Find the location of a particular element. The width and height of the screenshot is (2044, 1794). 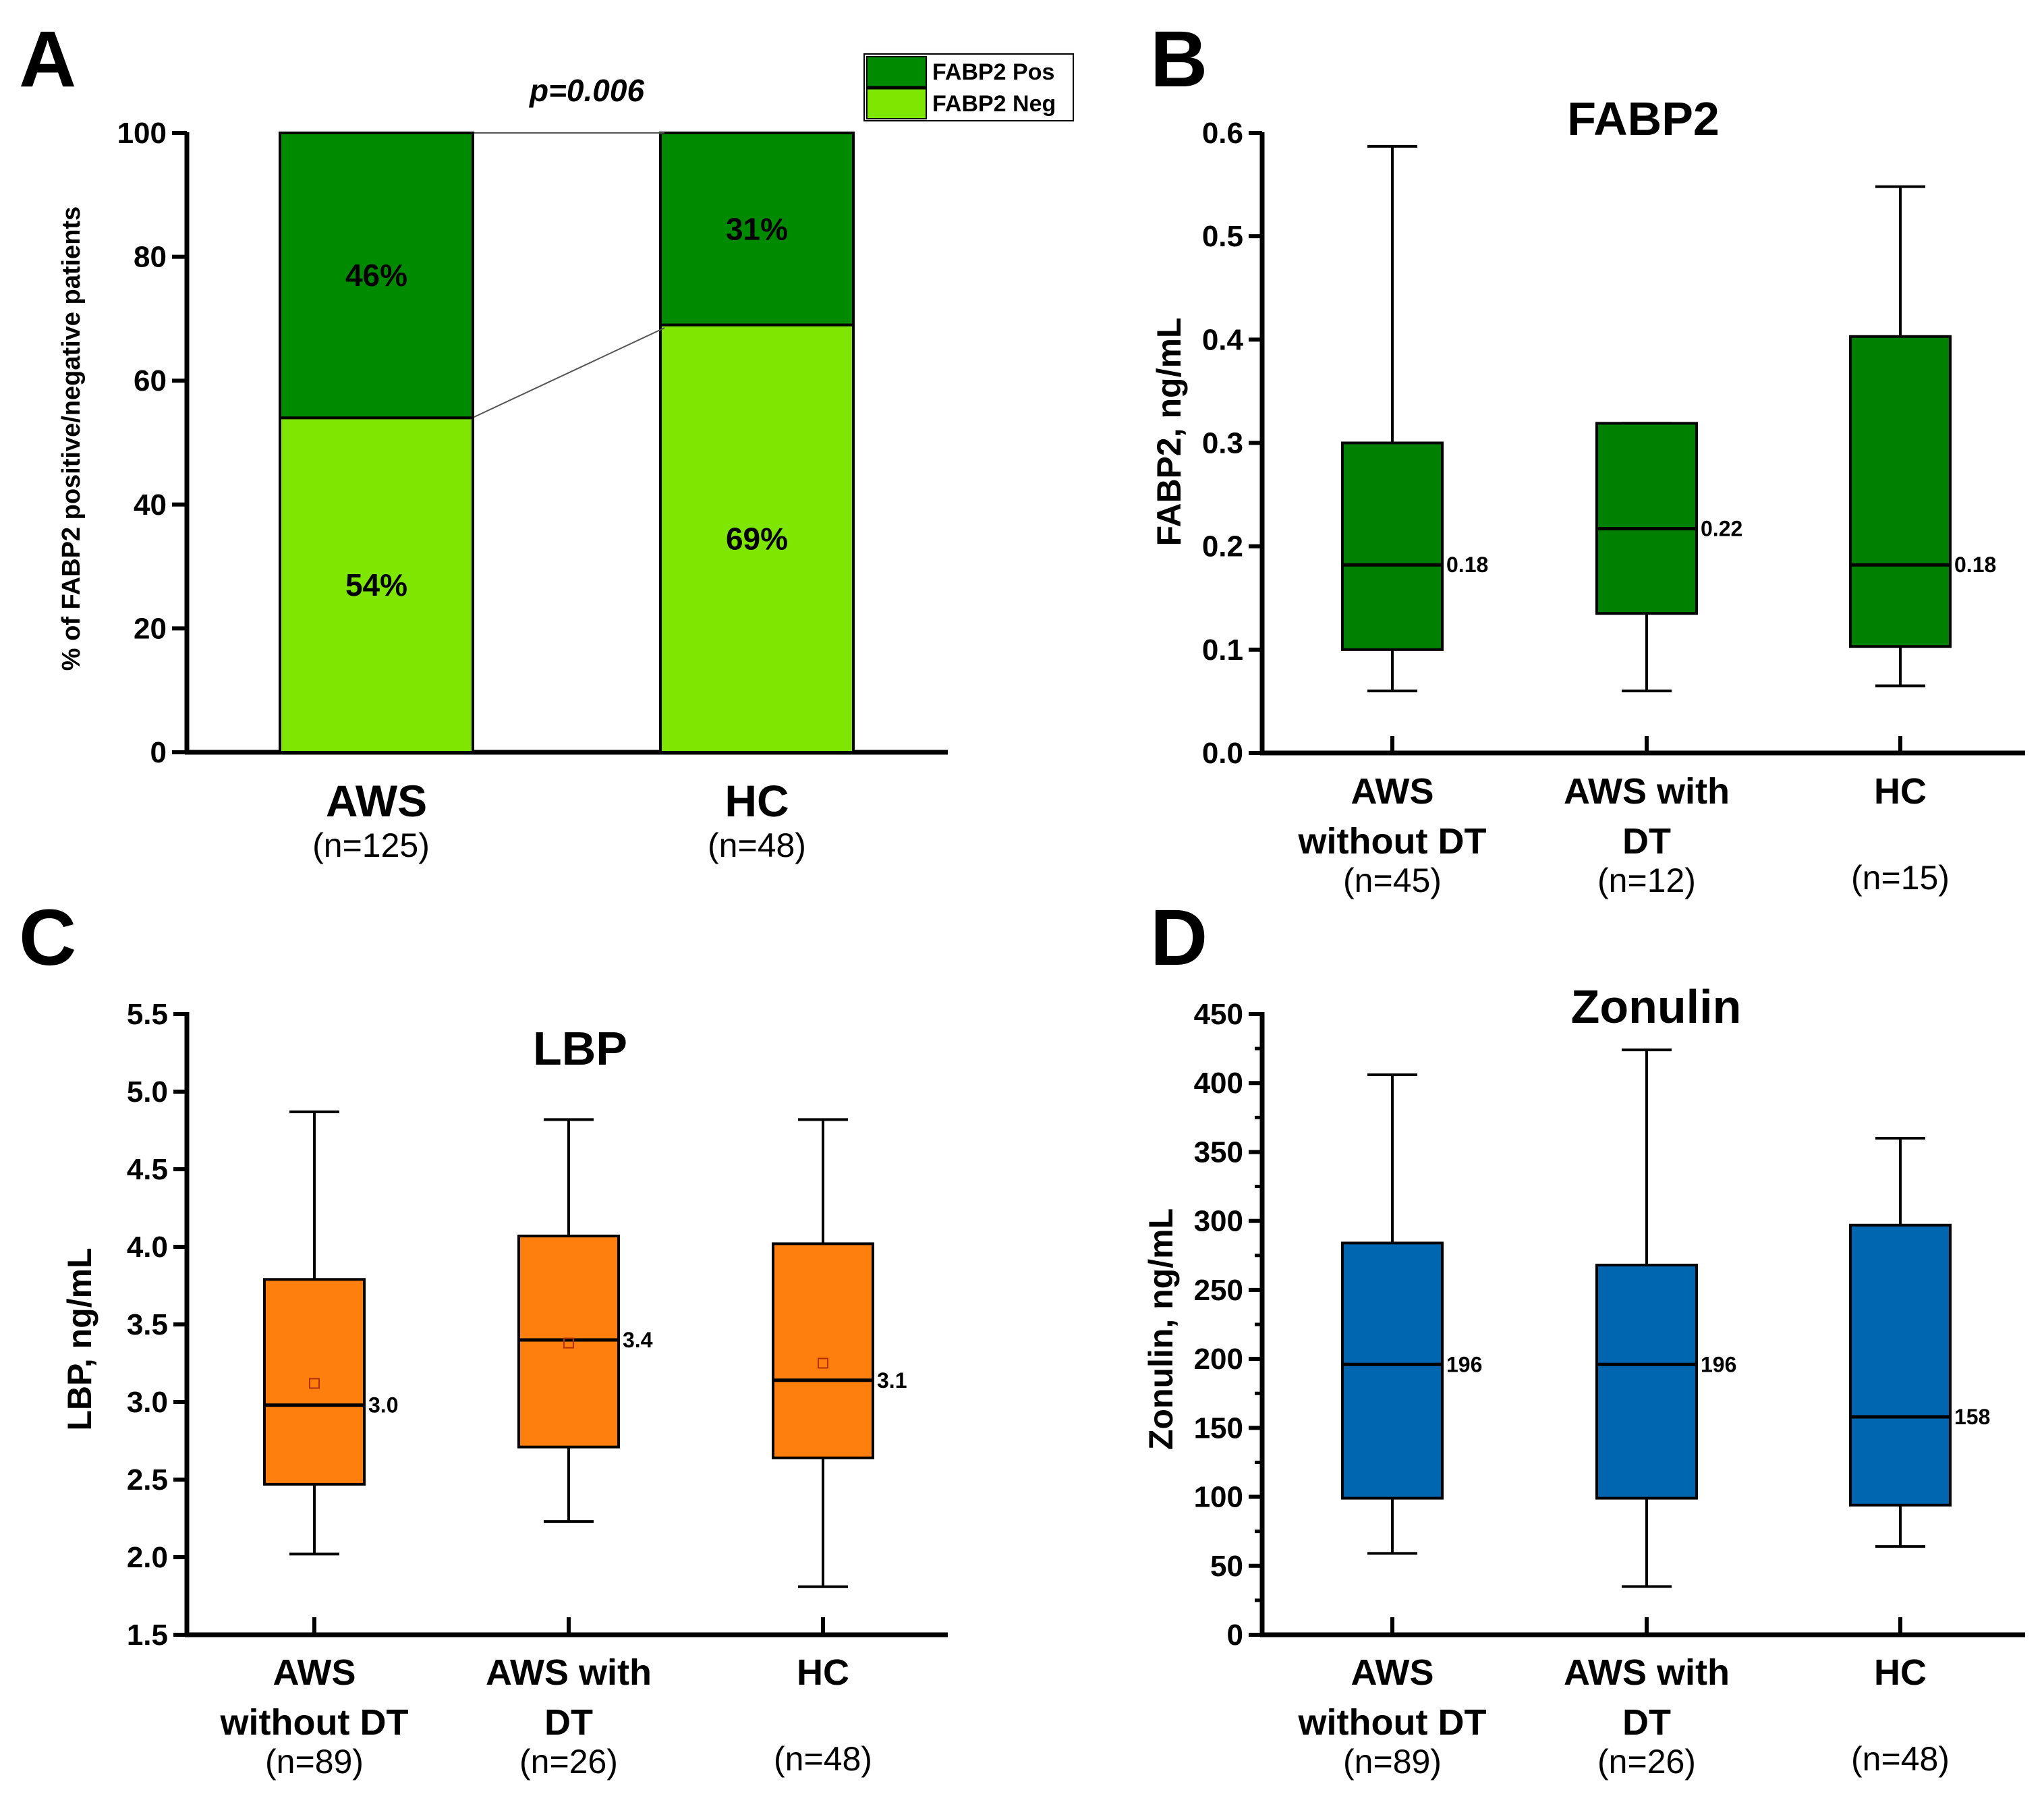

box-d-2: 158 is located at coordinates (1919, 1342).